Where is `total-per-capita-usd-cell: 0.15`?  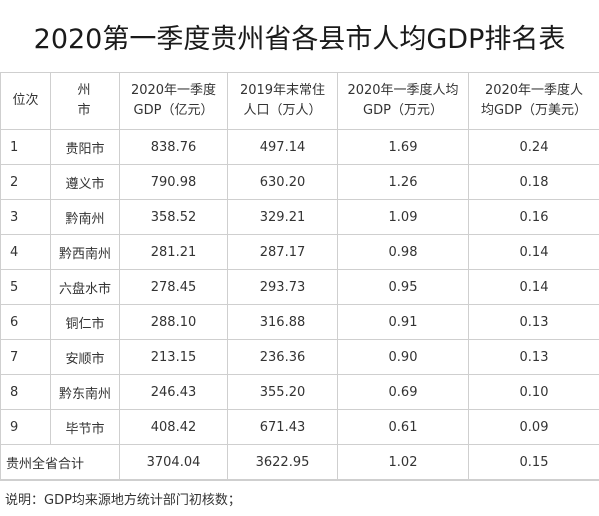
total-per-capita-usd-cell: 0.15 is located at coordinates (533, 462).